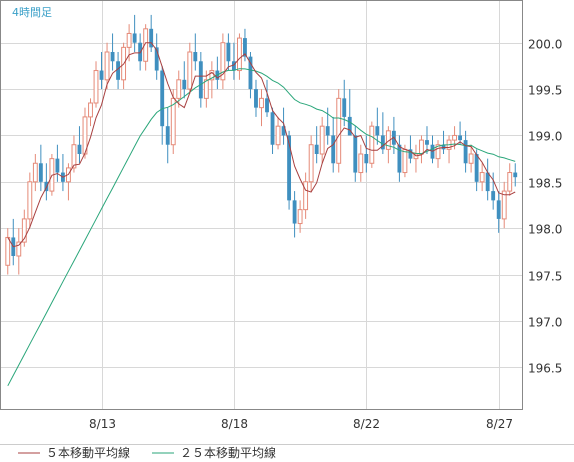 The image size is (574, 462). What do you see at coordinates (234, 424) in the screenshot?
I see `x-tick-label: 8/18` at bounding box center [234, 424].